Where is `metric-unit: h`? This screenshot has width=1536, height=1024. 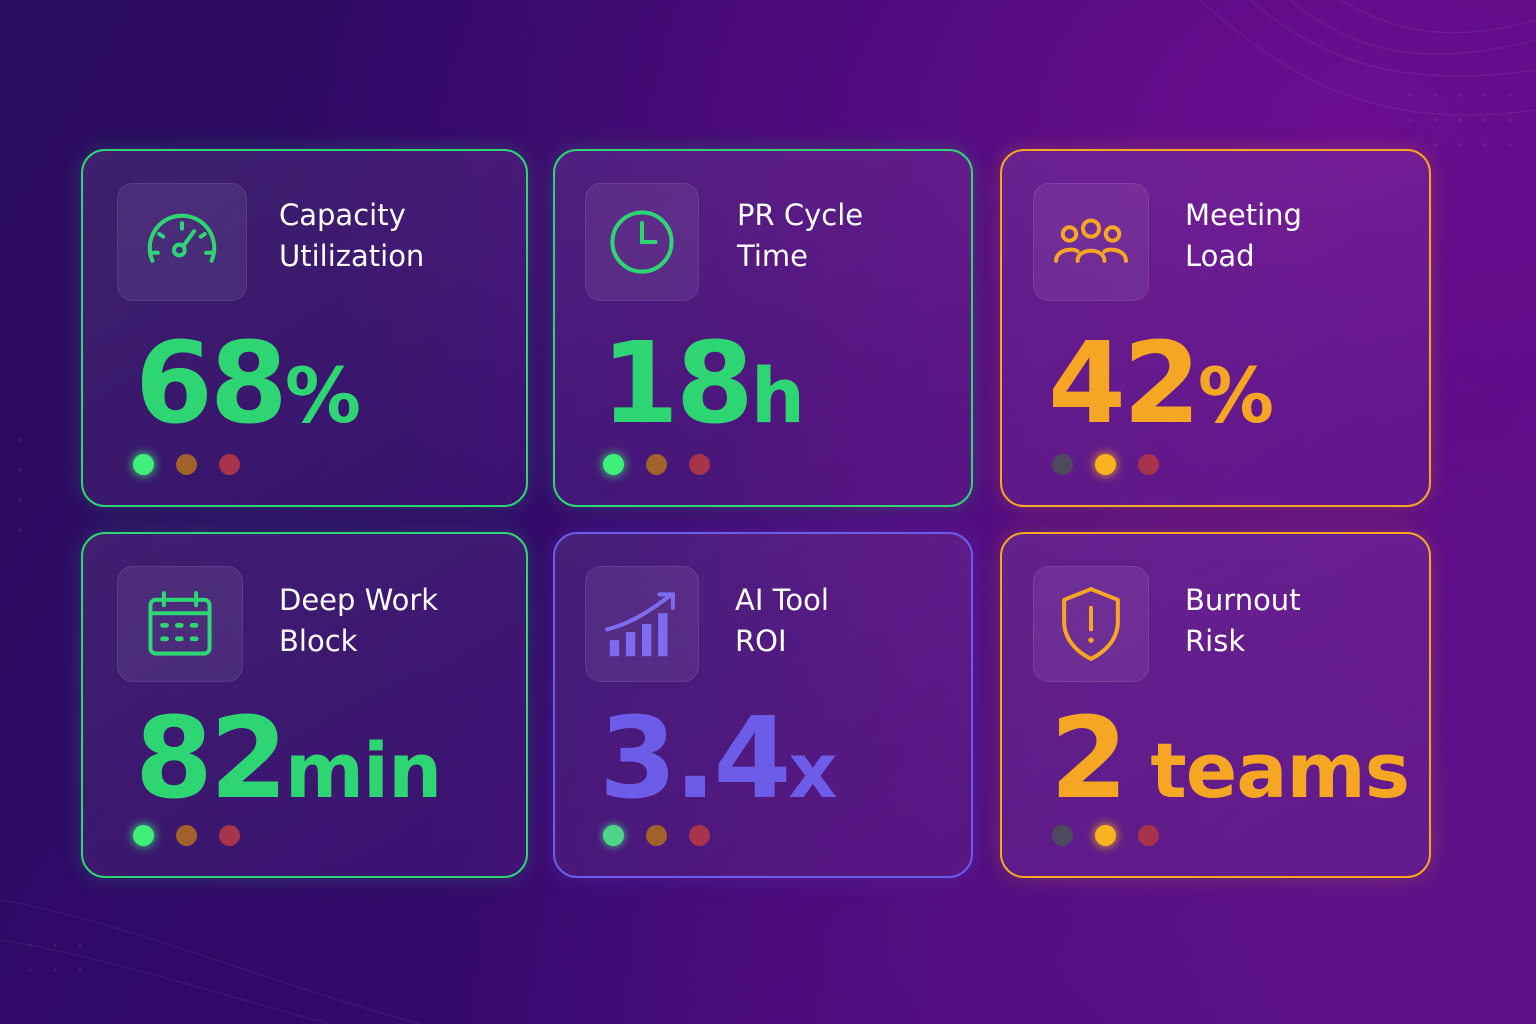 metric-unit: h is located at coordinates (777, 395).